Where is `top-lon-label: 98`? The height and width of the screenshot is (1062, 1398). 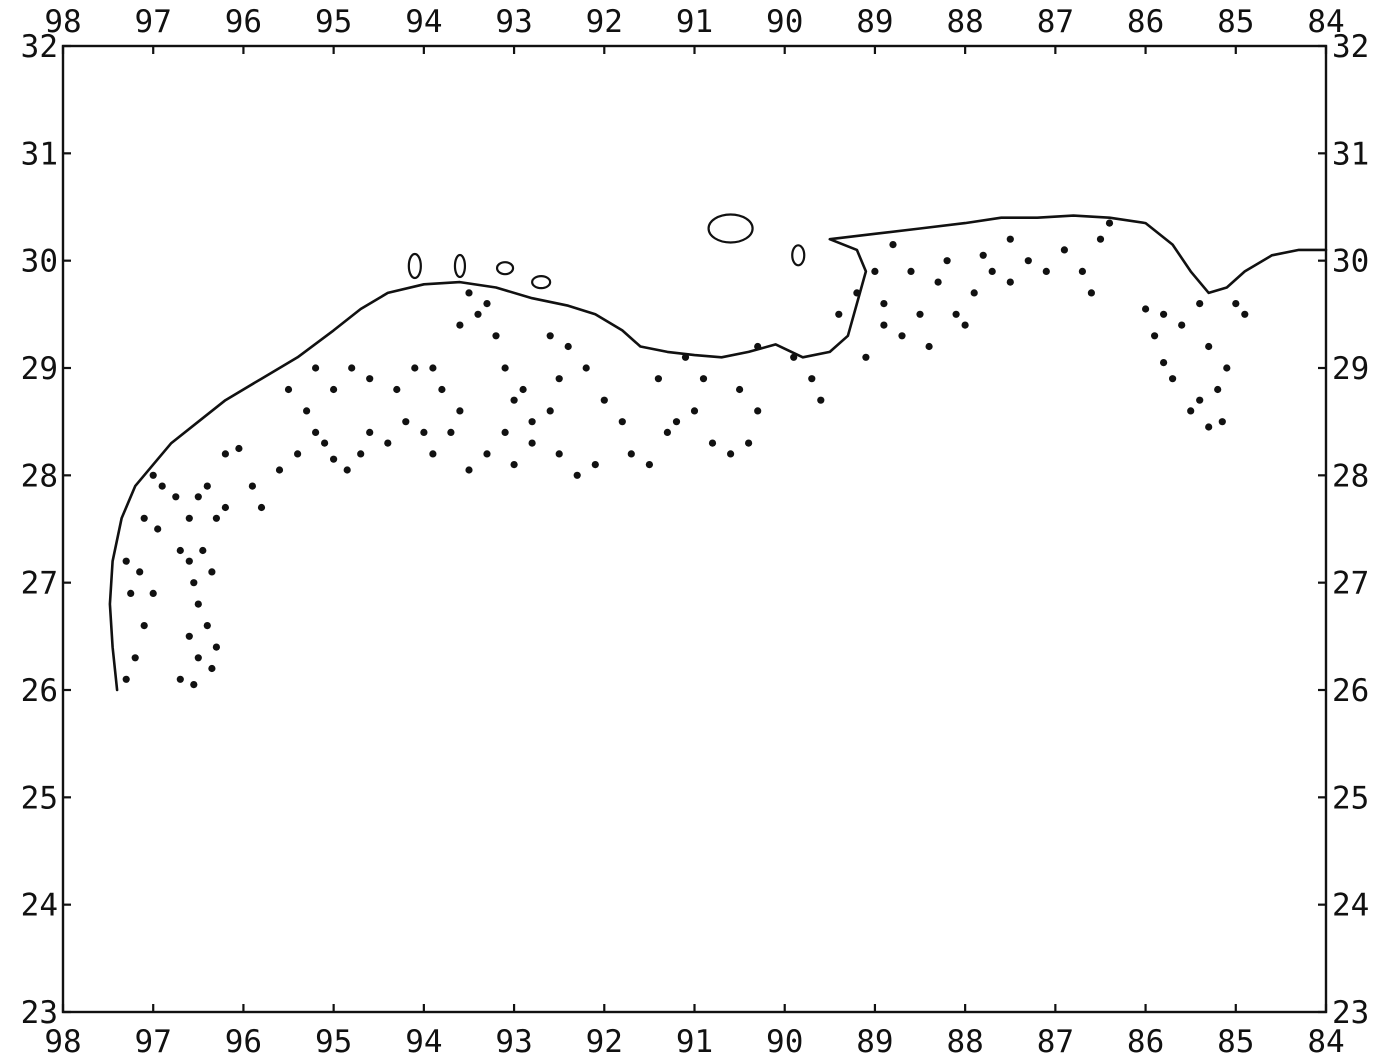 top-lon-label: 98 is located at coordinates (62, 22).